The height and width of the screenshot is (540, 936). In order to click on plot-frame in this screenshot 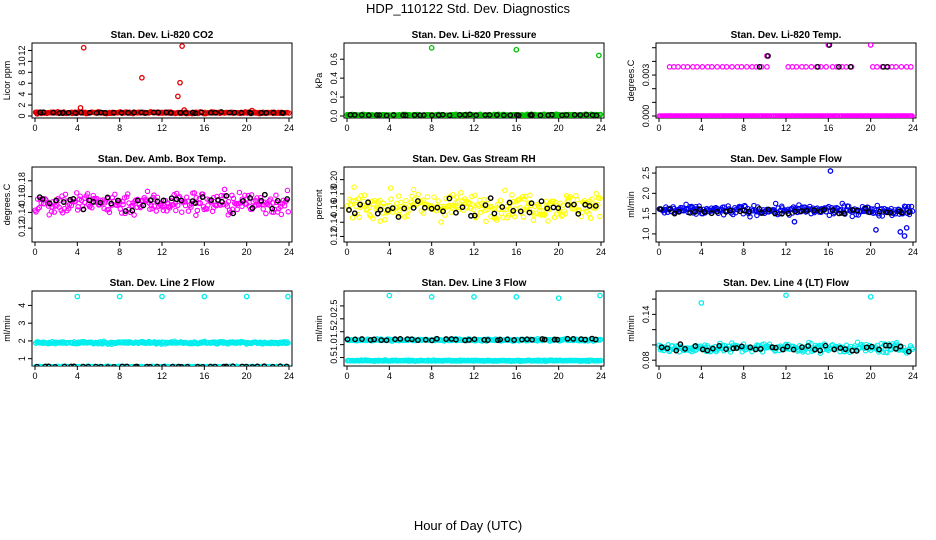, I will do `click(162, 80)`.